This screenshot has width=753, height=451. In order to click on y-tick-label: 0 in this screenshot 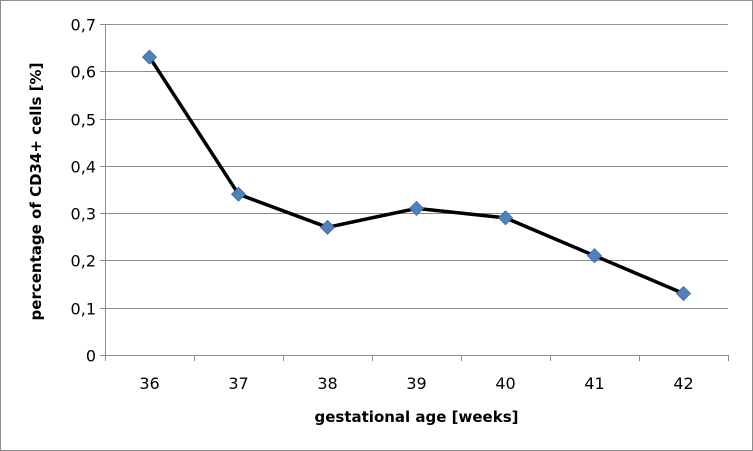, I will do `click(91, 356)`.